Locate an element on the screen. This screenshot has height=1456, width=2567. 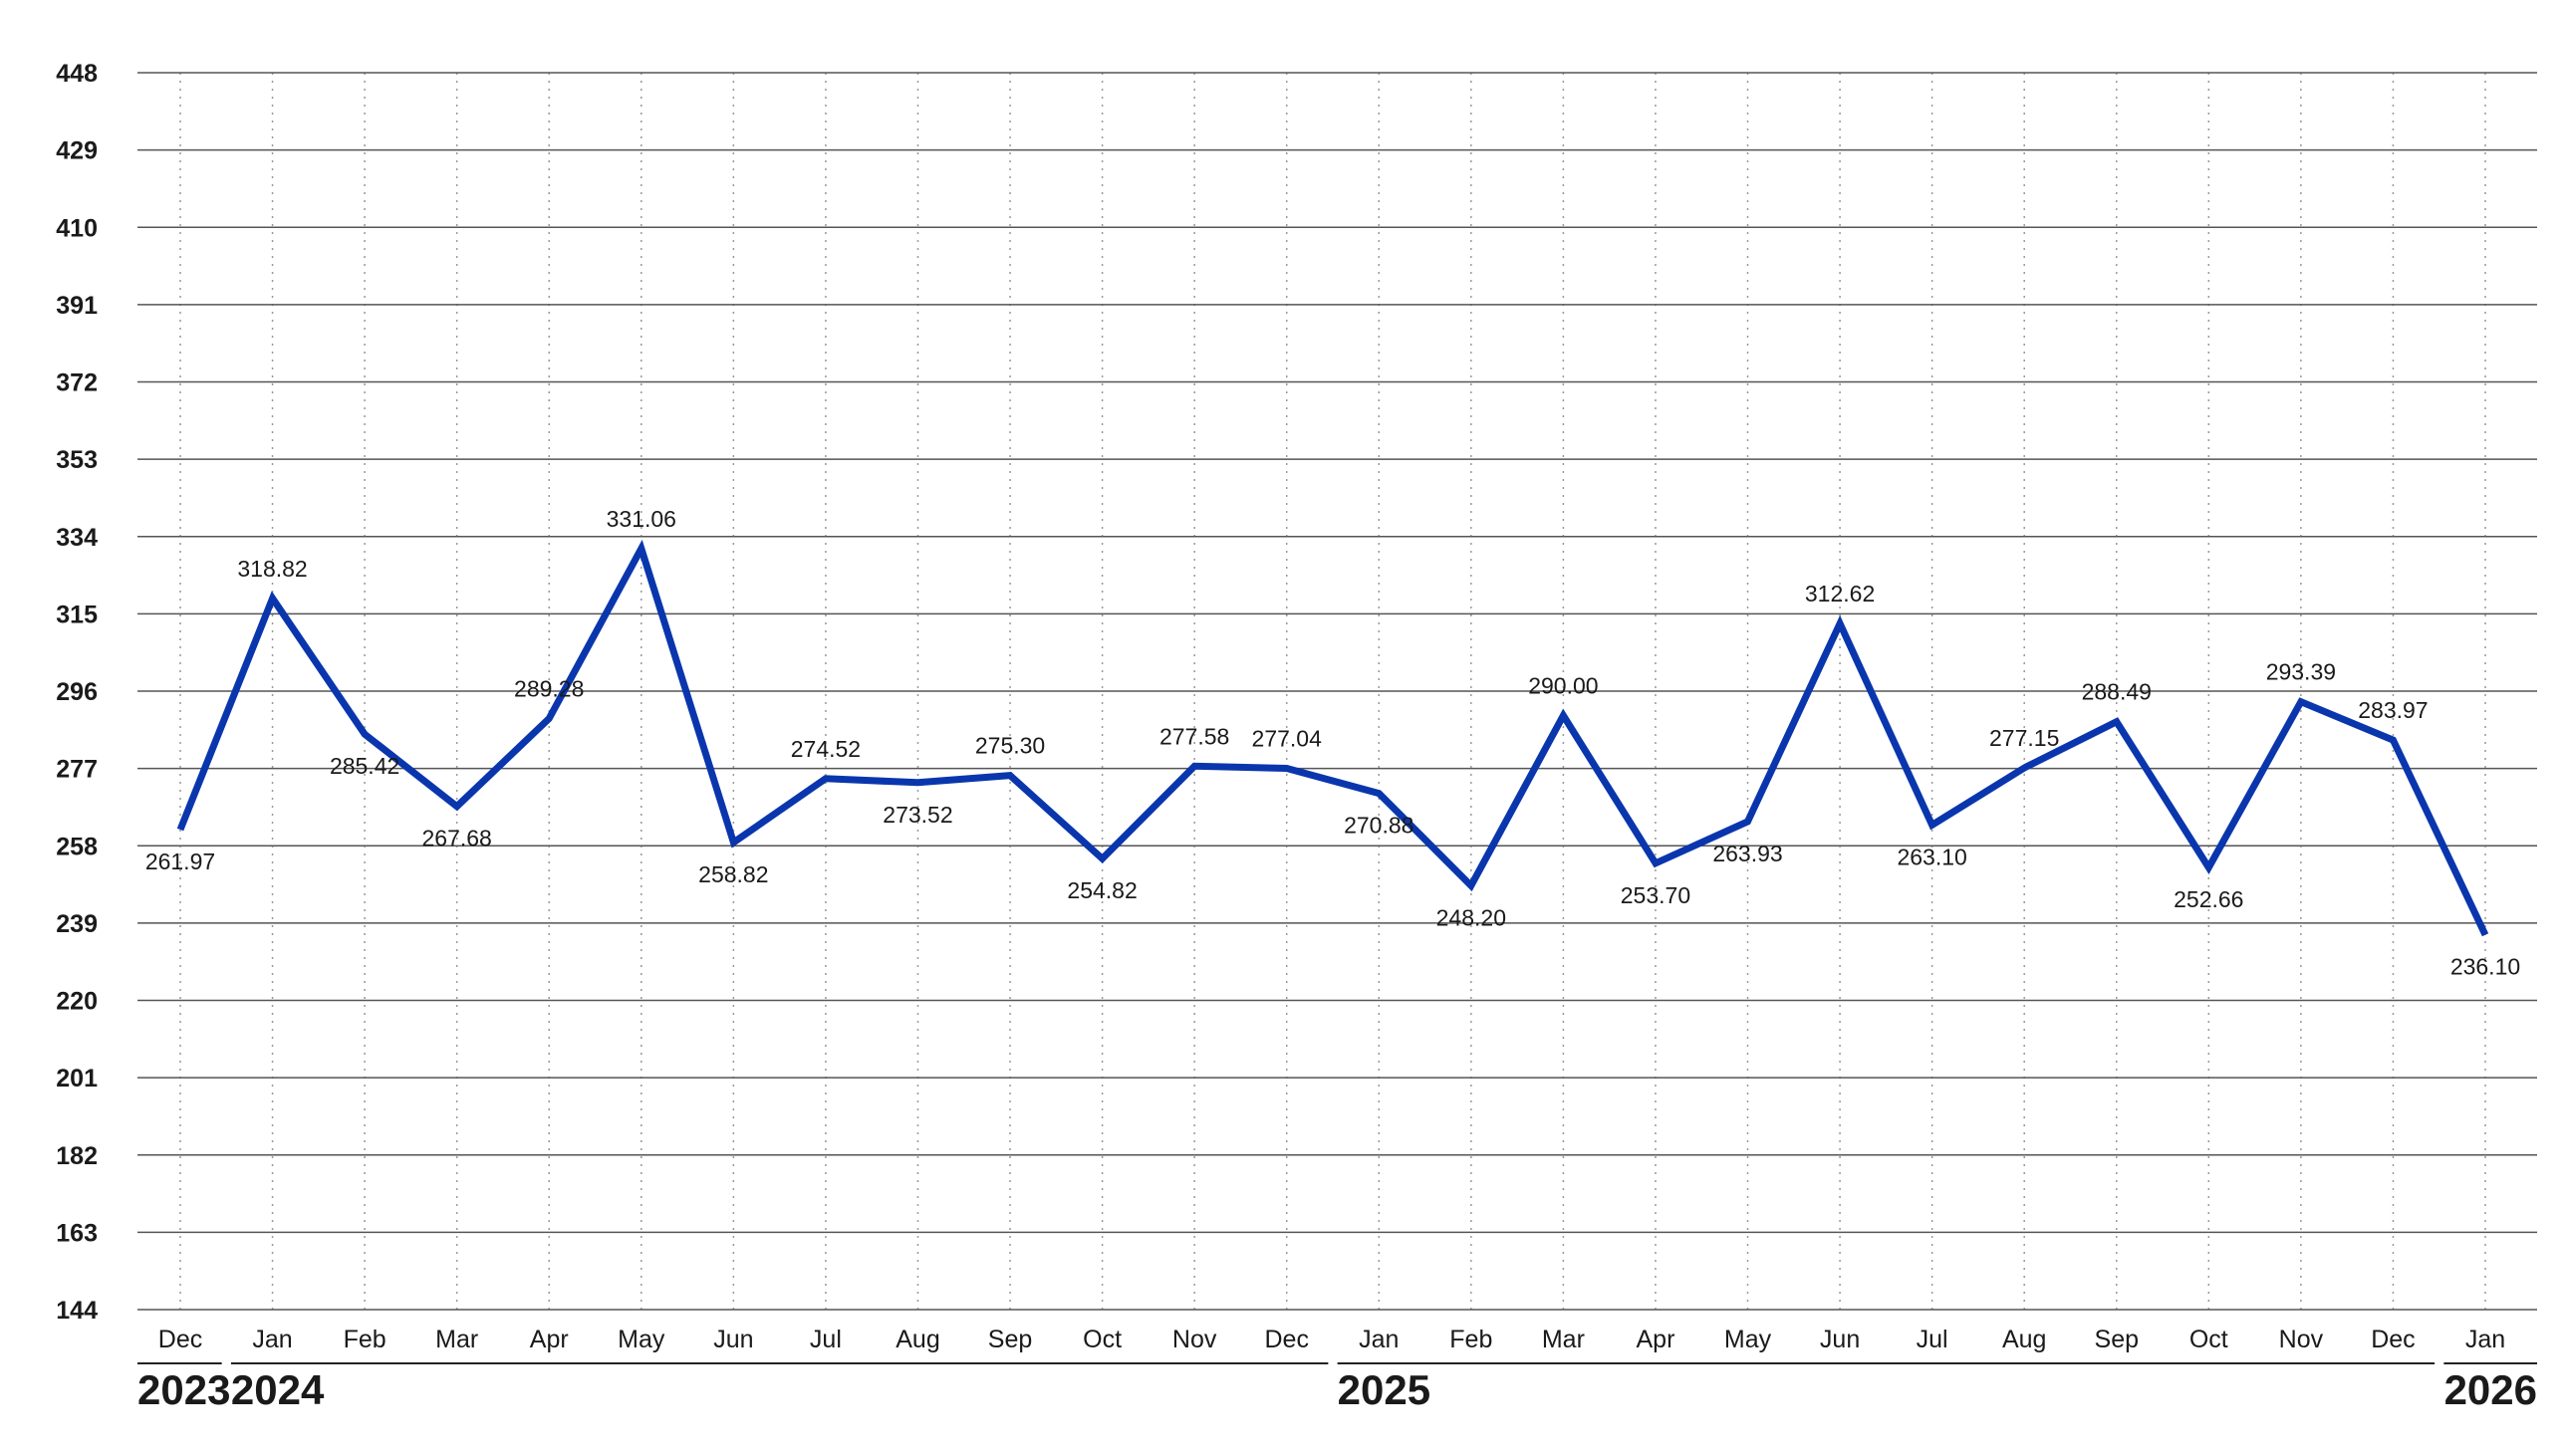
y-tick-label: 277 is located at coordinates (77, 770).